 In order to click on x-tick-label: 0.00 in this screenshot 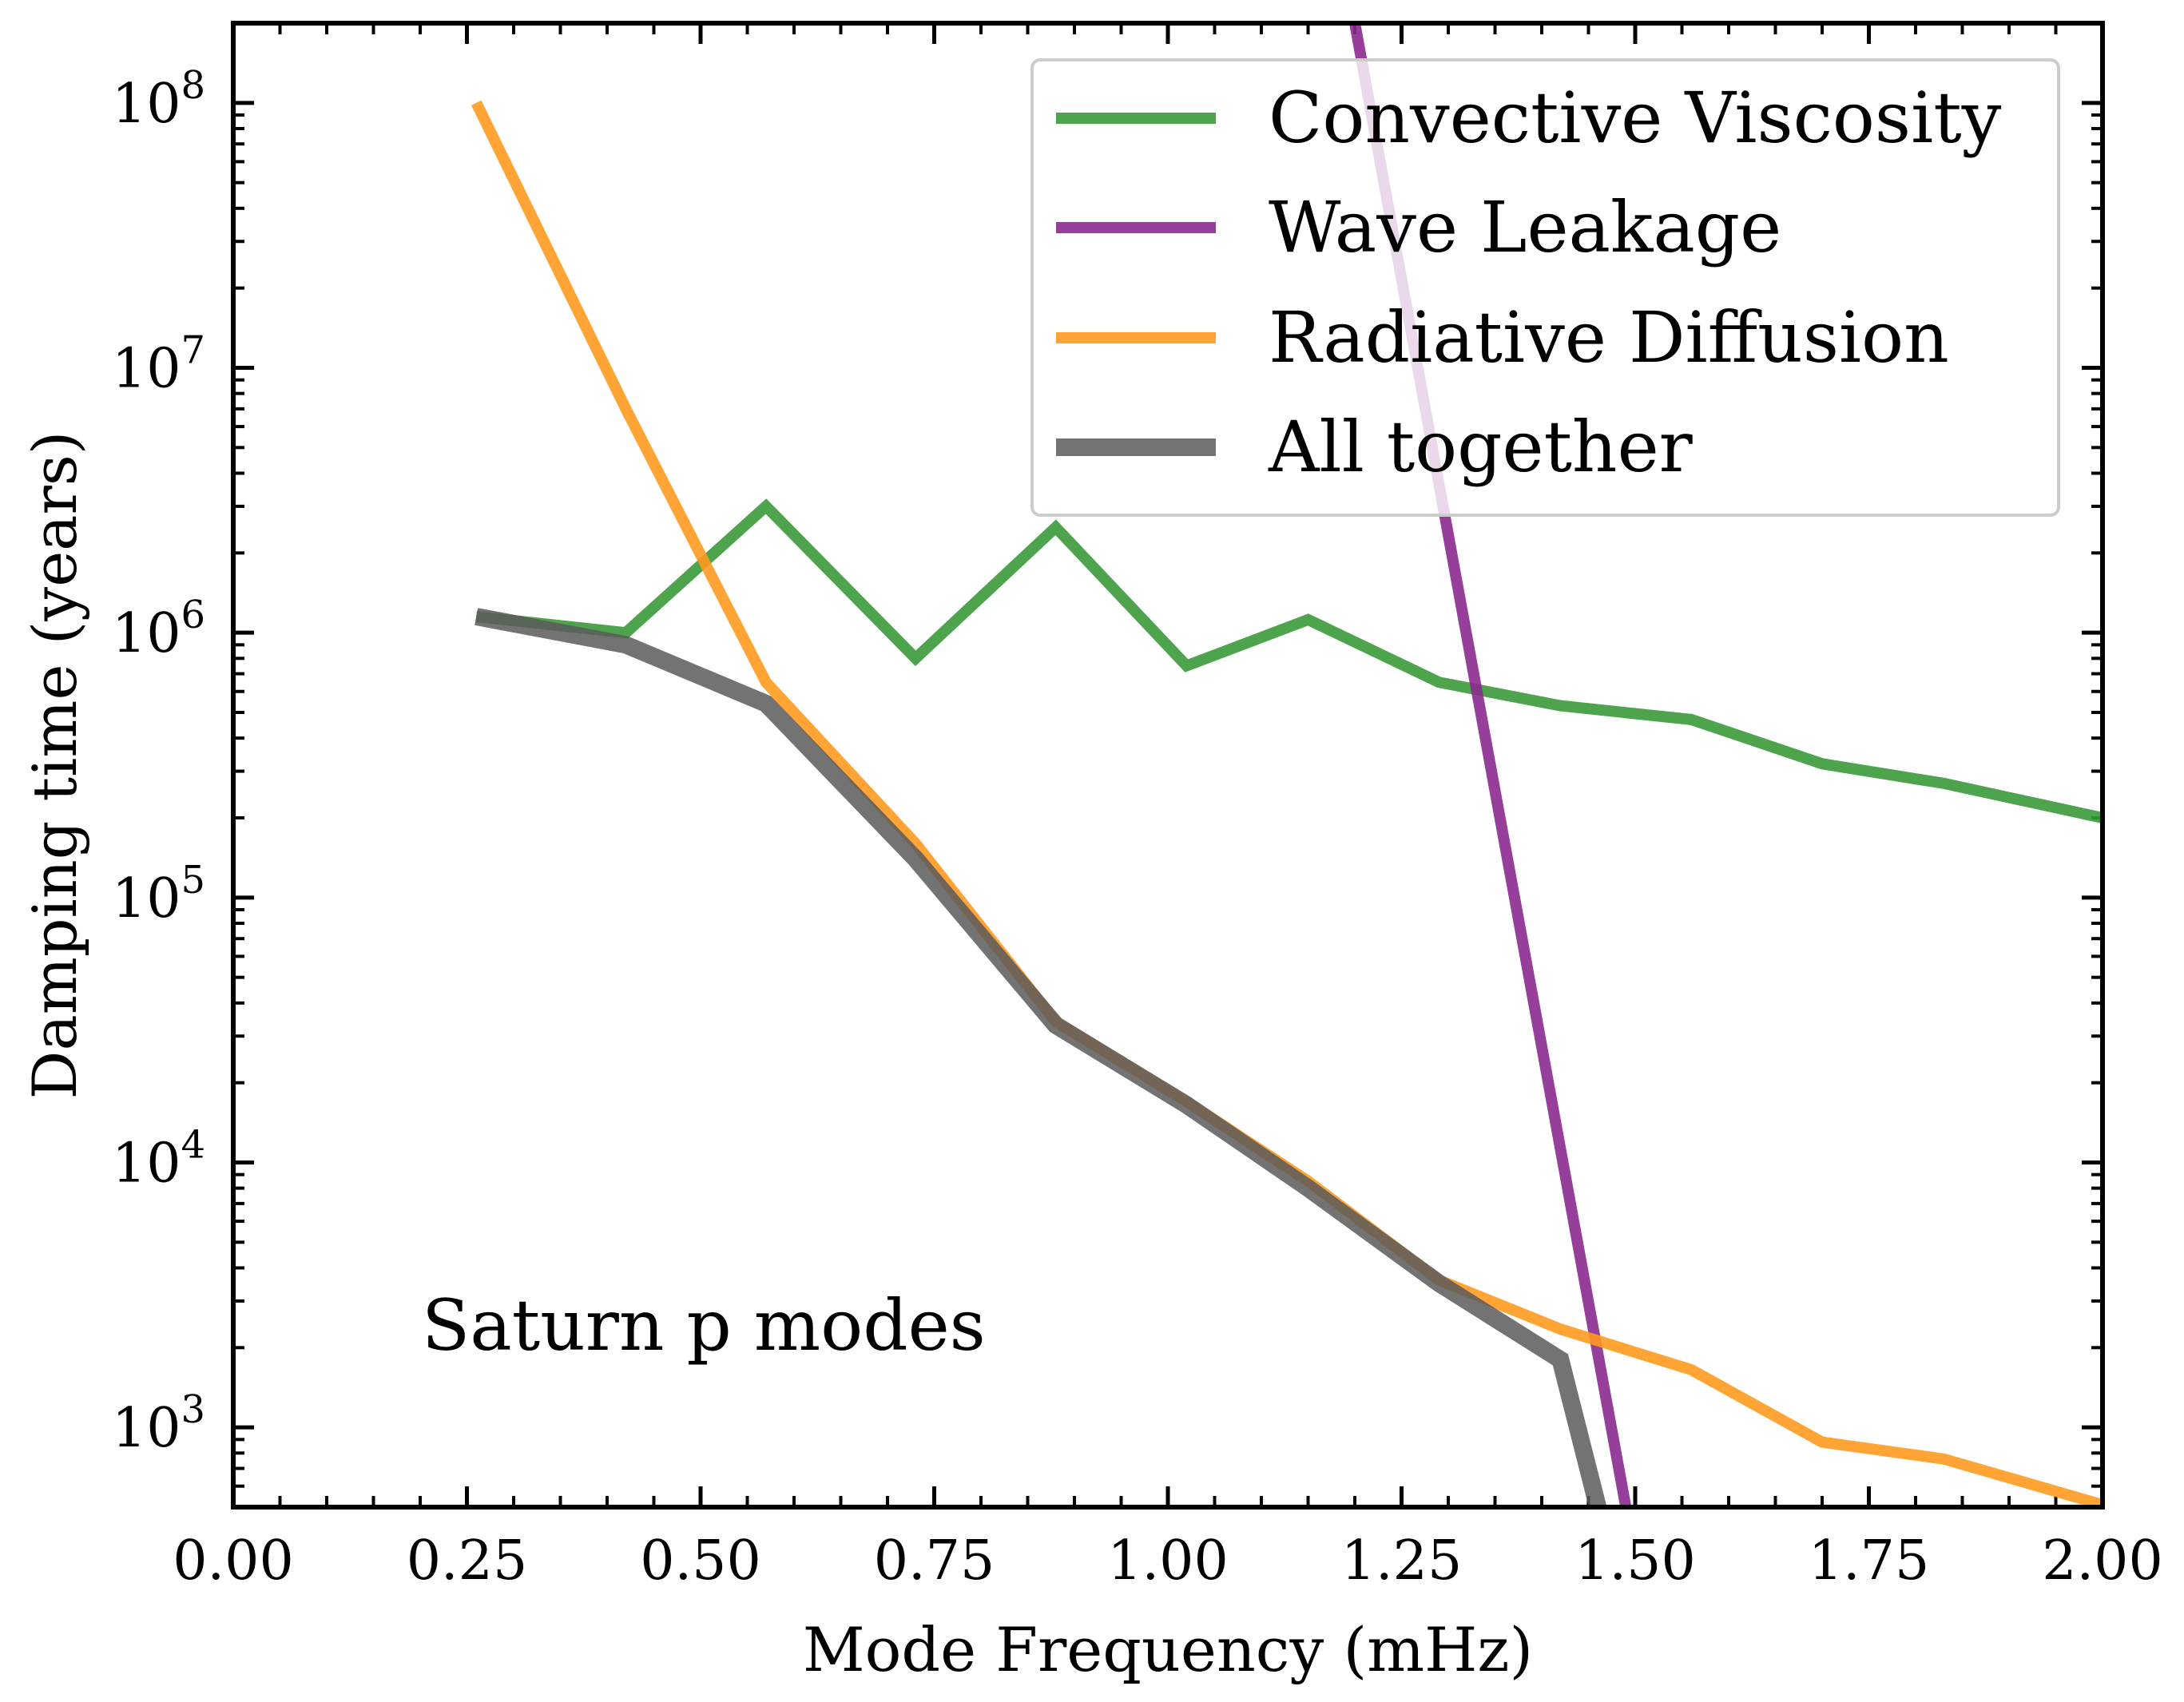, I will do `click(233, 1561)`.